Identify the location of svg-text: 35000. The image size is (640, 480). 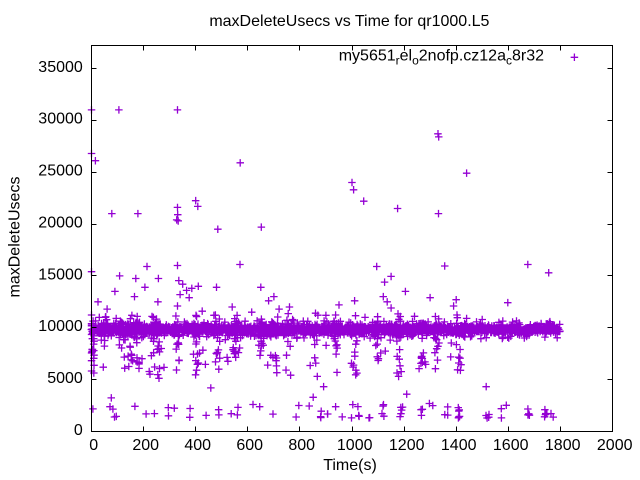
(60, 67).